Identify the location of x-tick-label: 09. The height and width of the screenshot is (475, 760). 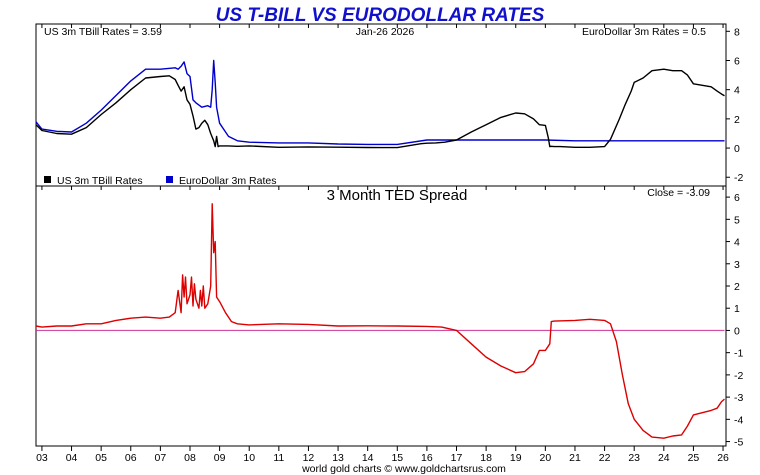
(220, 458).